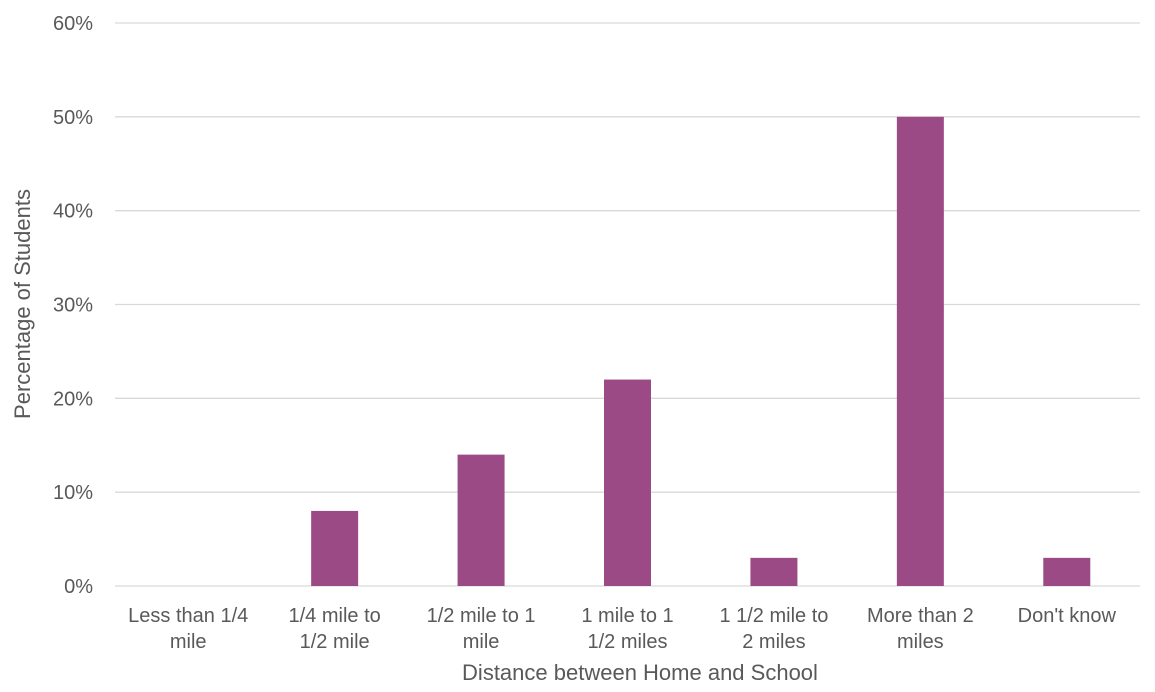 This screenshot has width=1155, height=692. What do you see at coordinates (335, 629) in the screenshot?
I see `x-tick-label: 1/4 mile to 1/2 mile` at bounding box center [335, 629].